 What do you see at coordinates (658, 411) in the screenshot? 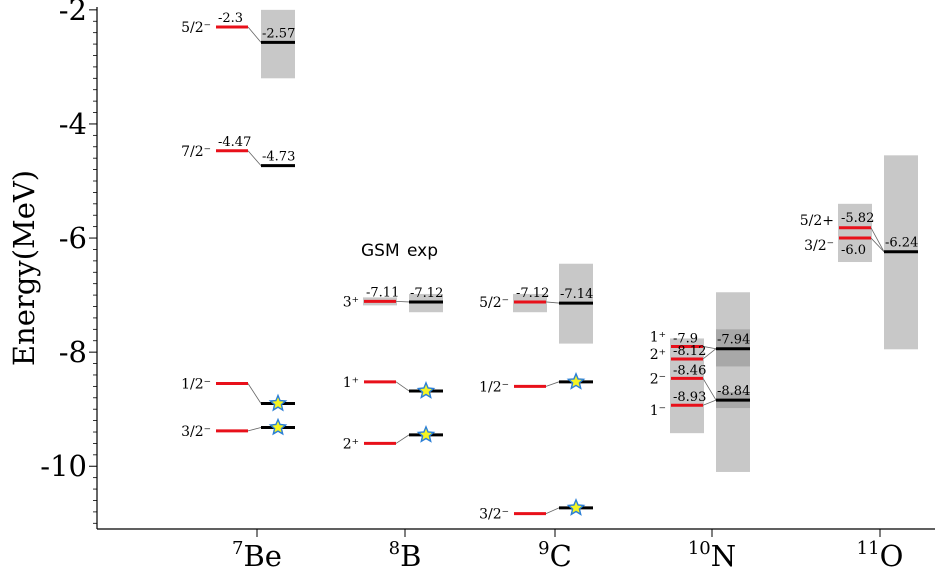
I see `jpi-label-10N-3: 1⁻` at bounding box center [658, 411].